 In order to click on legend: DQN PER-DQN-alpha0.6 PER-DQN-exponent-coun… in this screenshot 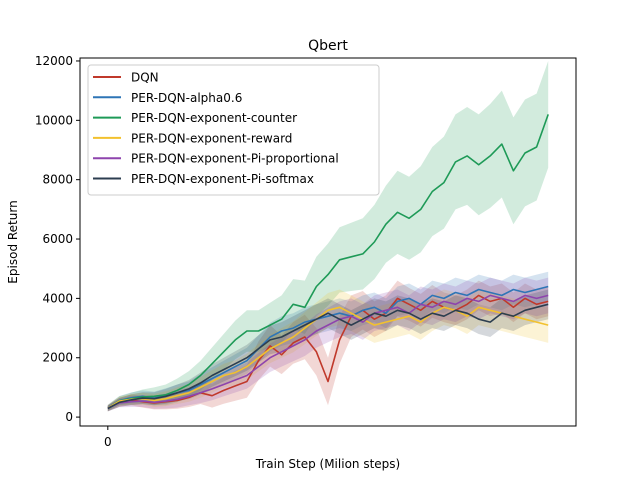, I will do `click(233, 130)`.